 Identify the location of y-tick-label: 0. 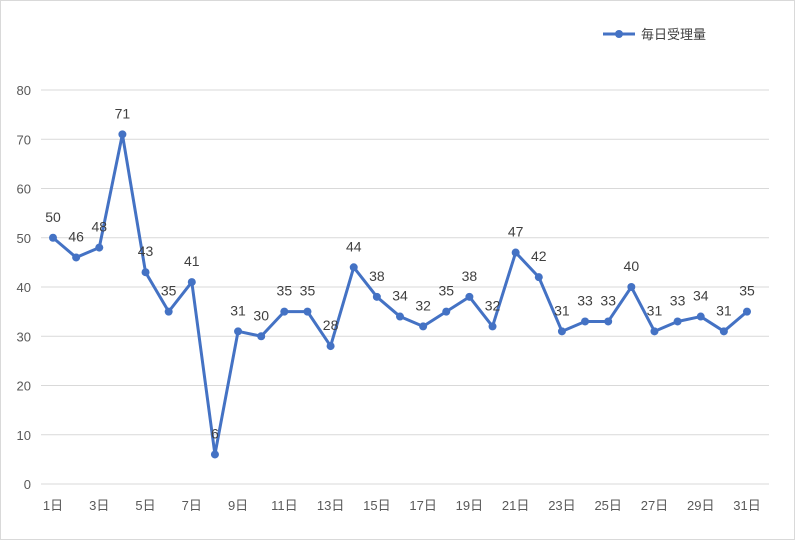
(27, 484).